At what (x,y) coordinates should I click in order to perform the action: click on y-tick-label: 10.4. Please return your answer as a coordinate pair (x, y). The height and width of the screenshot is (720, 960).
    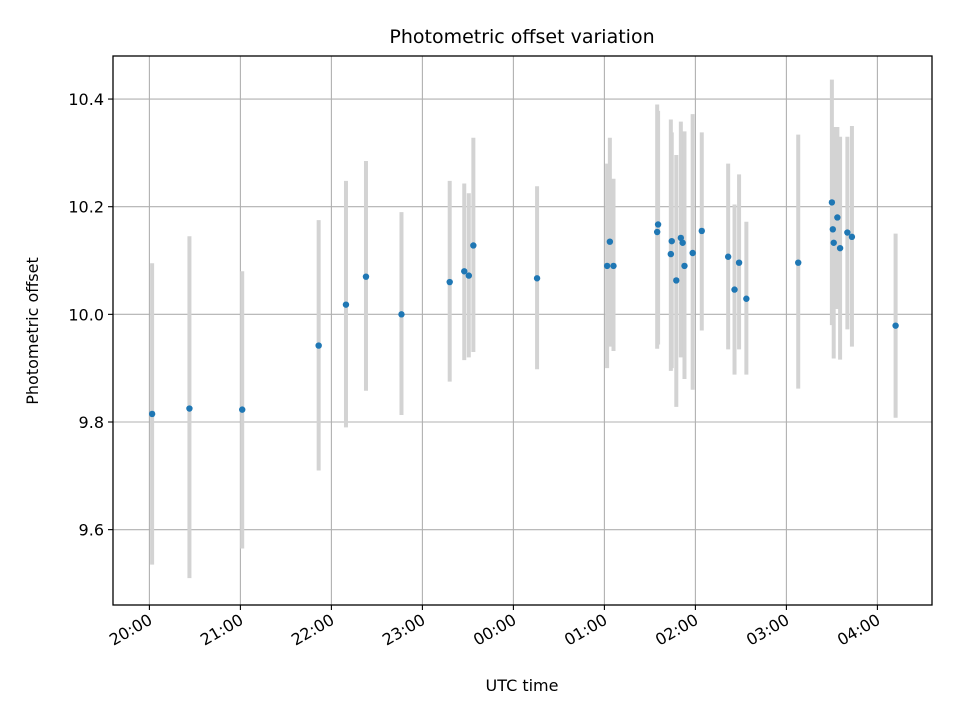
    Looking at the image, I should click on (86, 99).